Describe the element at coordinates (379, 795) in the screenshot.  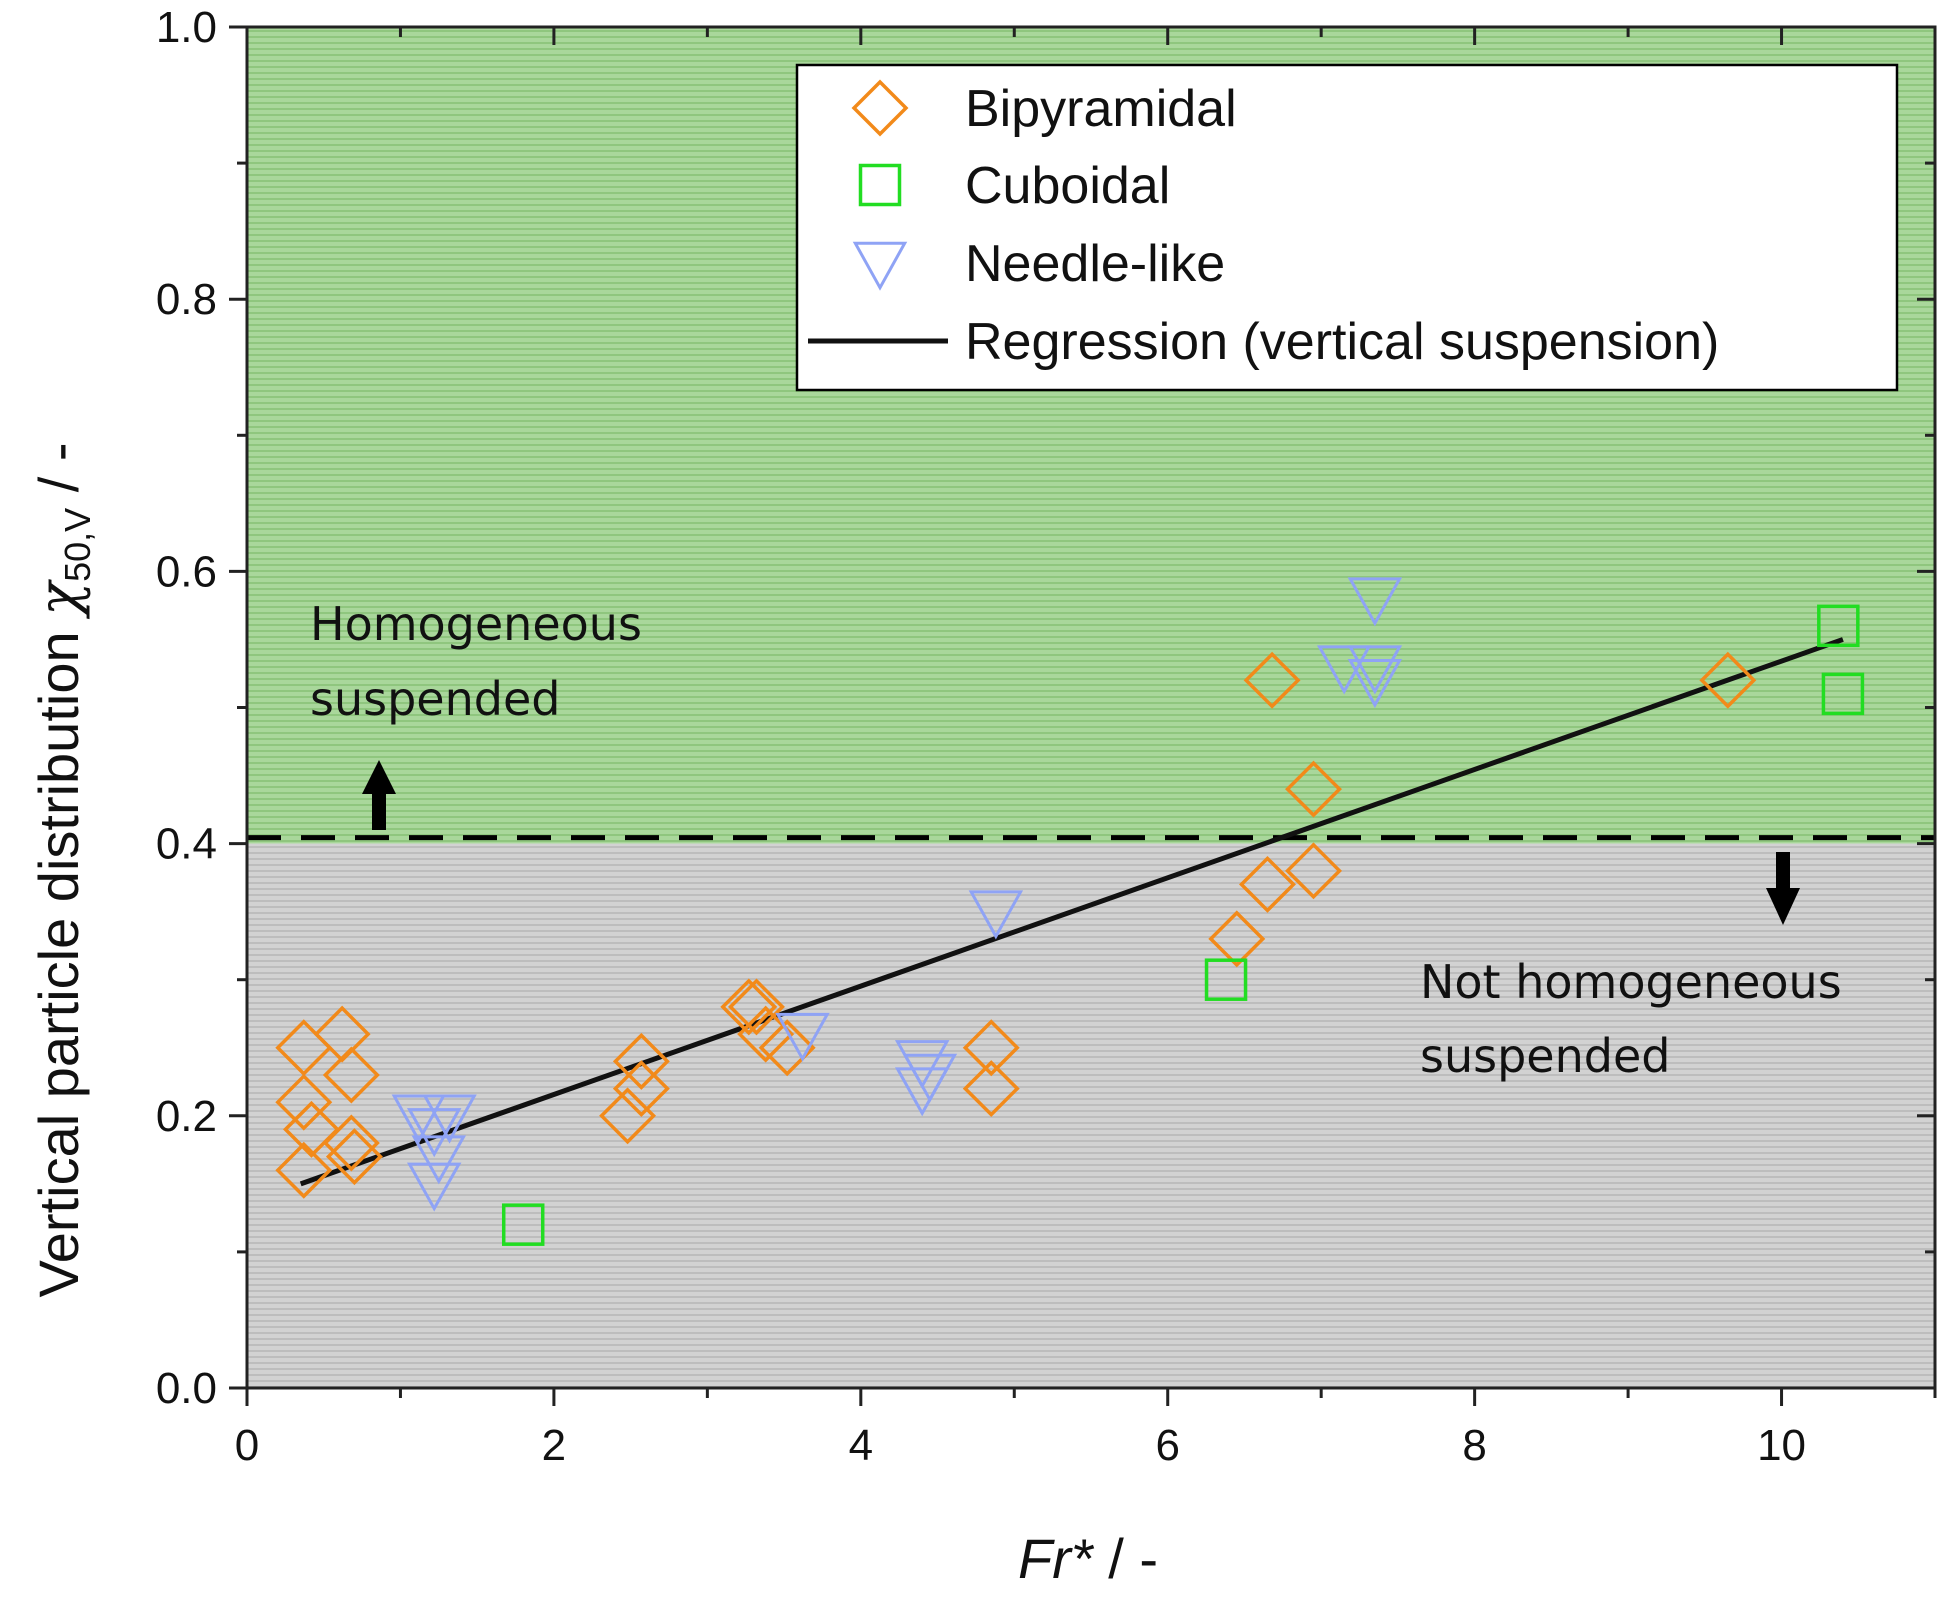
I see `up-arrow-icon` at that location.